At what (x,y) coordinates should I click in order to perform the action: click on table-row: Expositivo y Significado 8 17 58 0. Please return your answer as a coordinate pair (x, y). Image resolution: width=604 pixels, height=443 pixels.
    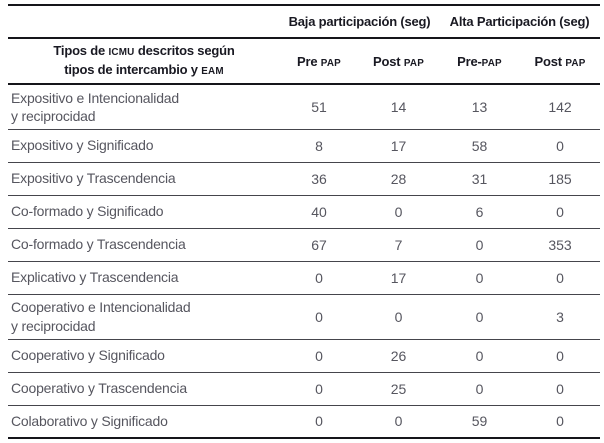
    Looking at the image, I should click on (304, 145).